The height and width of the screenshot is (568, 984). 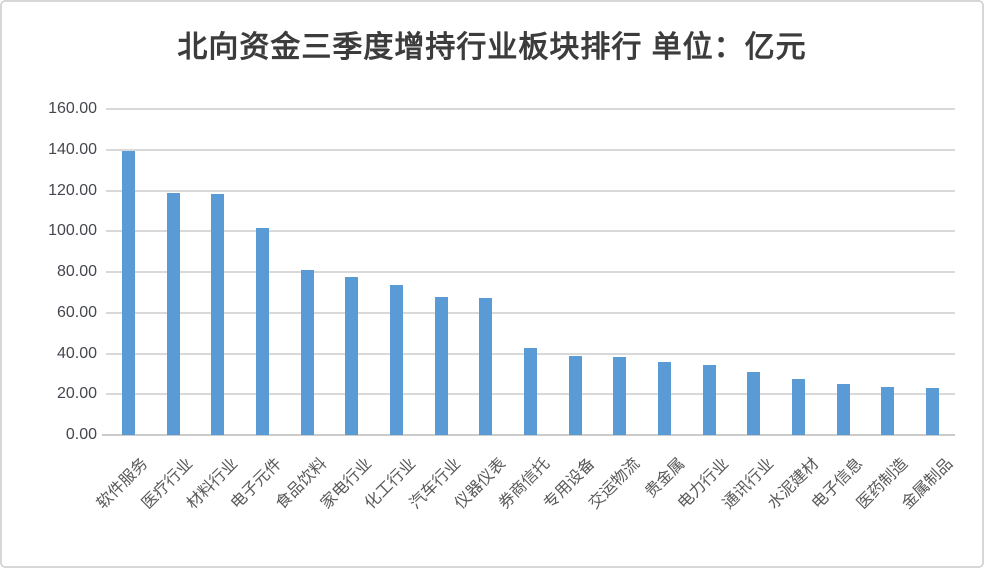 What do you see at coordinates (76, 271) in the screenshot?
I see `y-axis-tick-label: 80.00` at bounding box center [76, 271].